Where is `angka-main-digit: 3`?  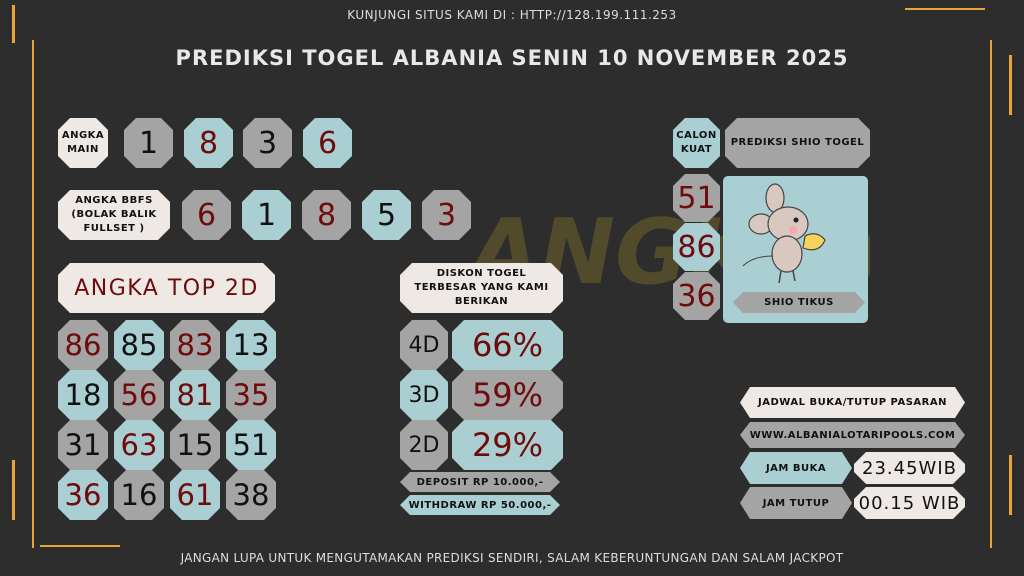
angka-main-digit: 3 is located at coordinates (267, 143).